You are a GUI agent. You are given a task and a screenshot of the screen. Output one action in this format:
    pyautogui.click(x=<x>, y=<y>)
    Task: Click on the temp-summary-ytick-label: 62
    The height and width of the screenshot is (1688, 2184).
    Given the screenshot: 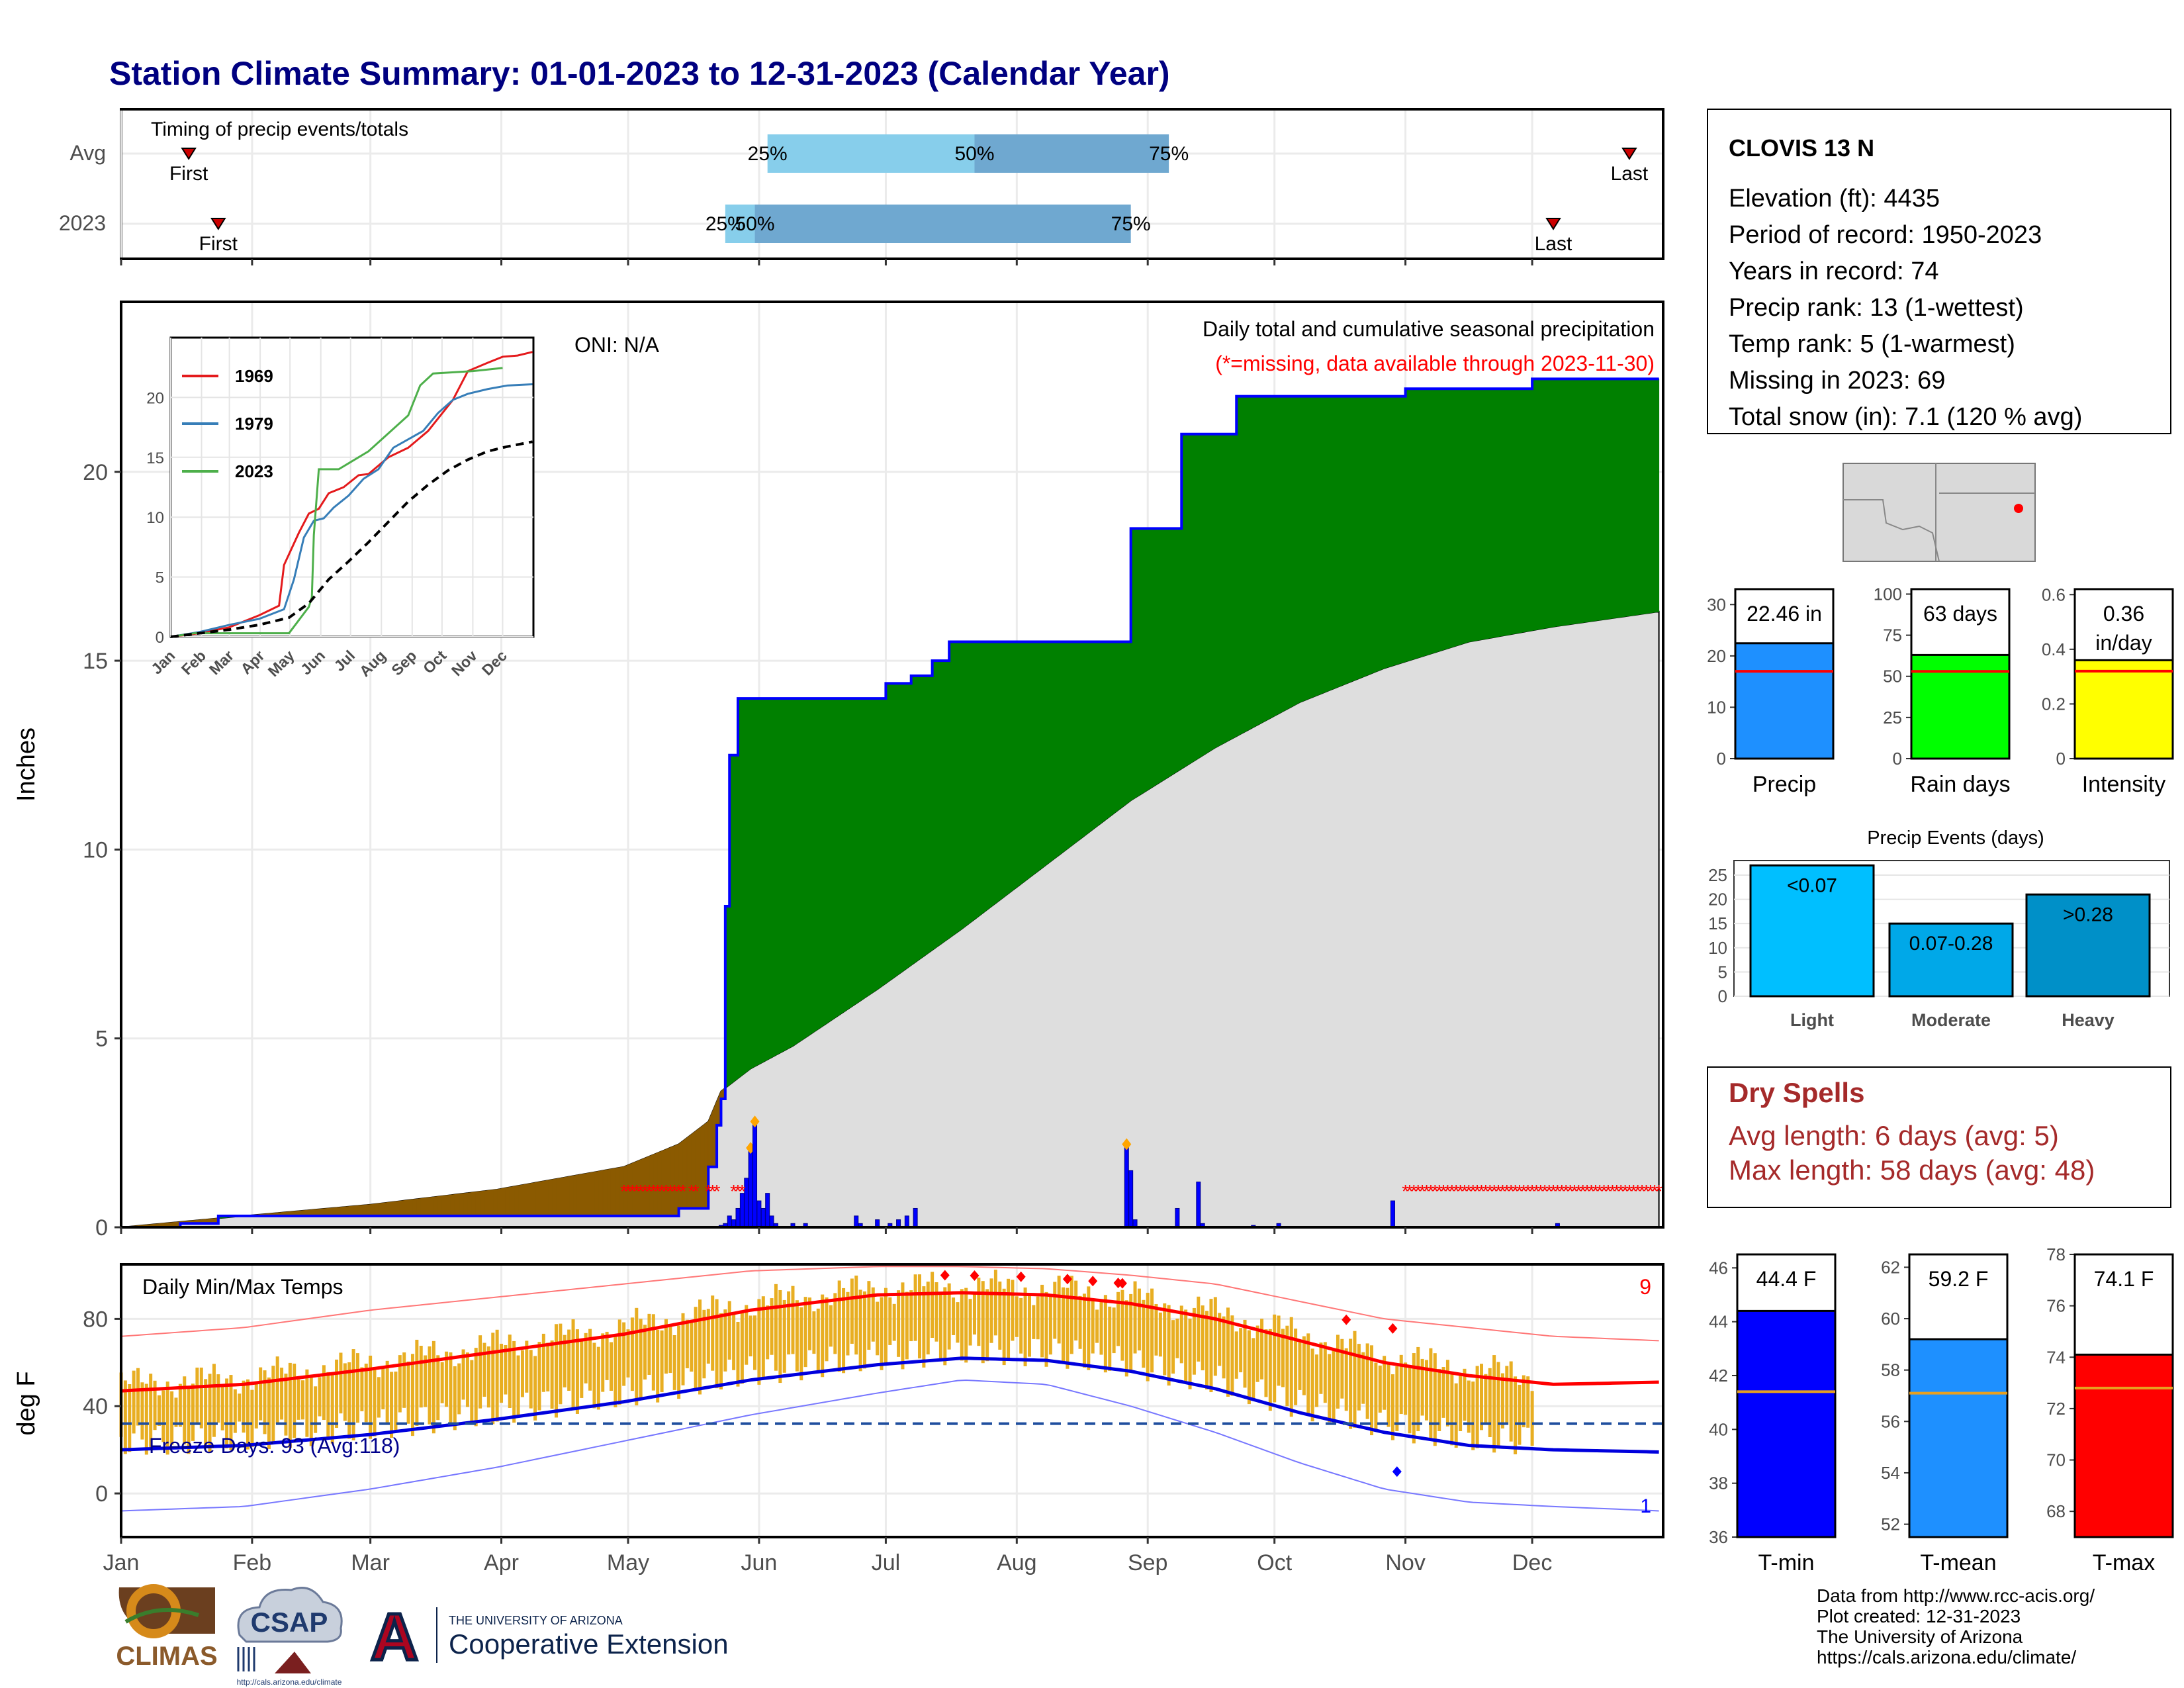 What is the action you would take?
    pyautogui.click(x=1891, y=1267)
    